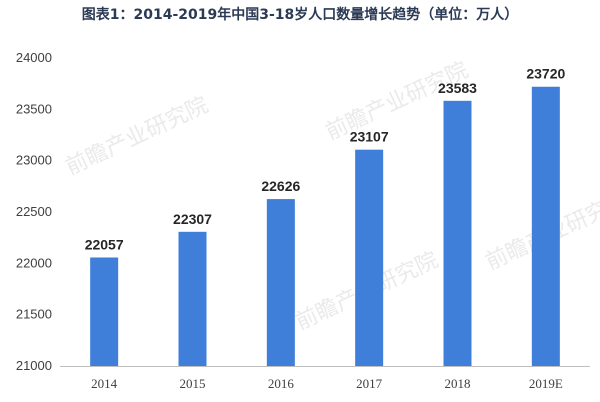  Describe the element at coordinates (193, 383) in the screenshot. I see `x-tick-label: 2015` at that location.